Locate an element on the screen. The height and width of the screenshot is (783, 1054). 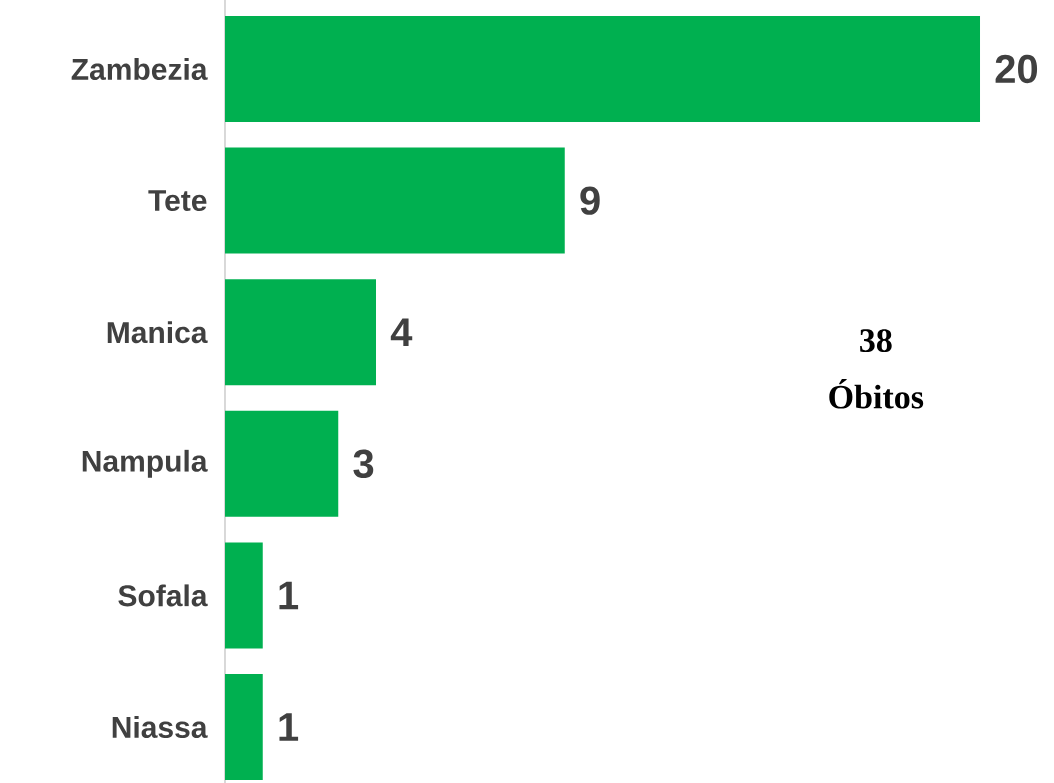
y-tick-label: Niassa is located at coordinates (160, 727).